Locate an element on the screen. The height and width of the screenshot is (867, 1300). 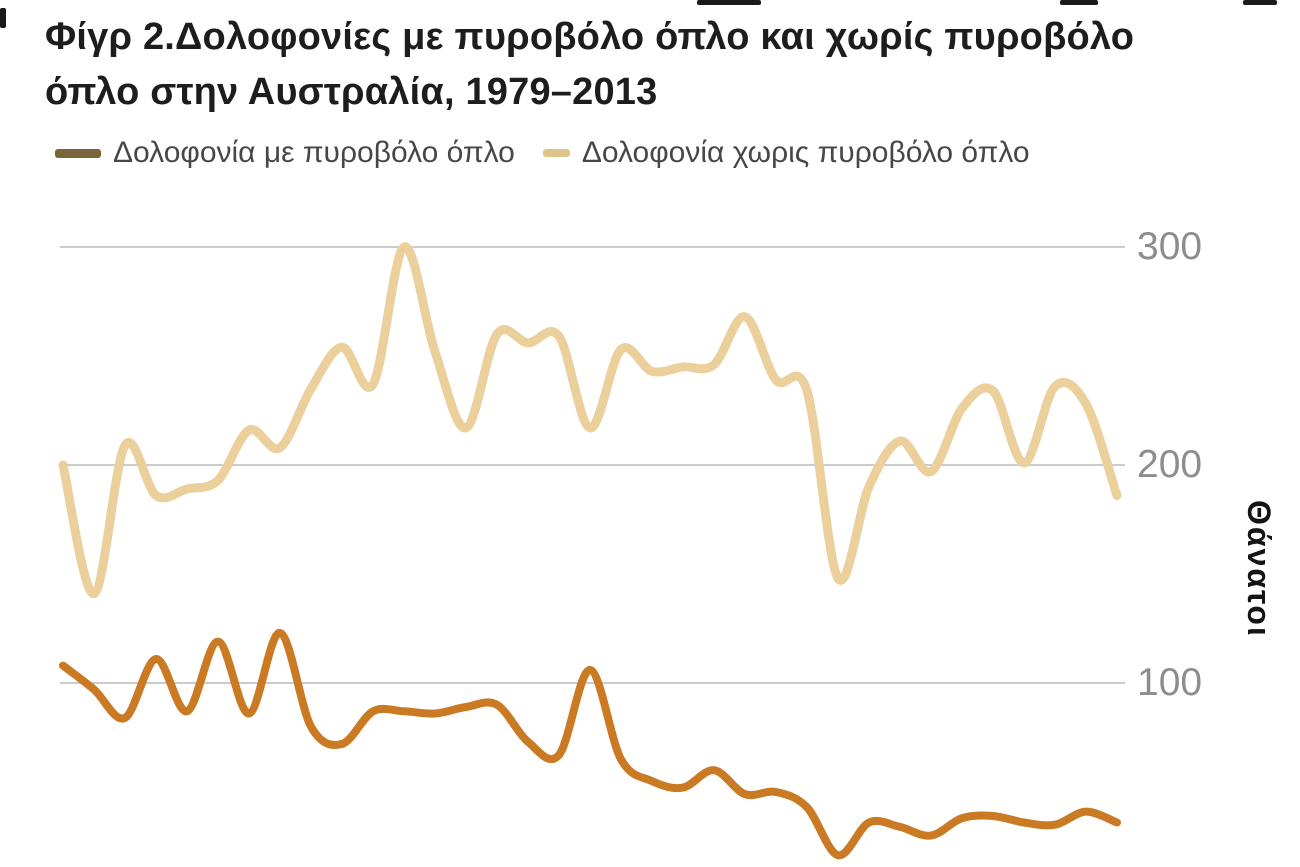
legend-label-non-firearm: Δολοφονία χωρις πυροβόλο όπλο is located at coordinates (805, 152).